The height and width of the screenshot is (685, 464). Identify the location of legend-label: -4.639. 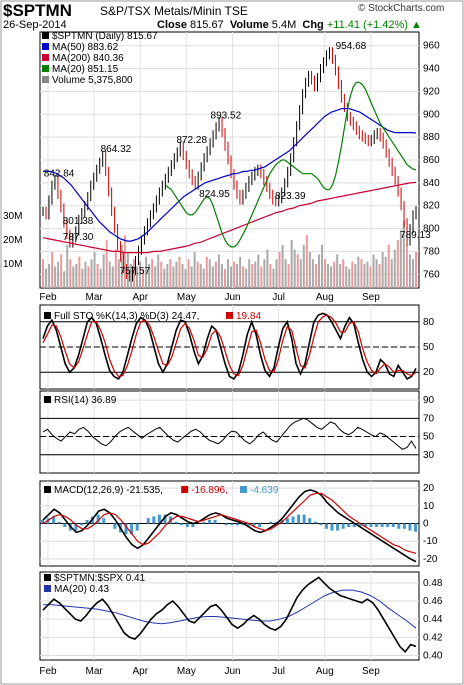
(264, 490).